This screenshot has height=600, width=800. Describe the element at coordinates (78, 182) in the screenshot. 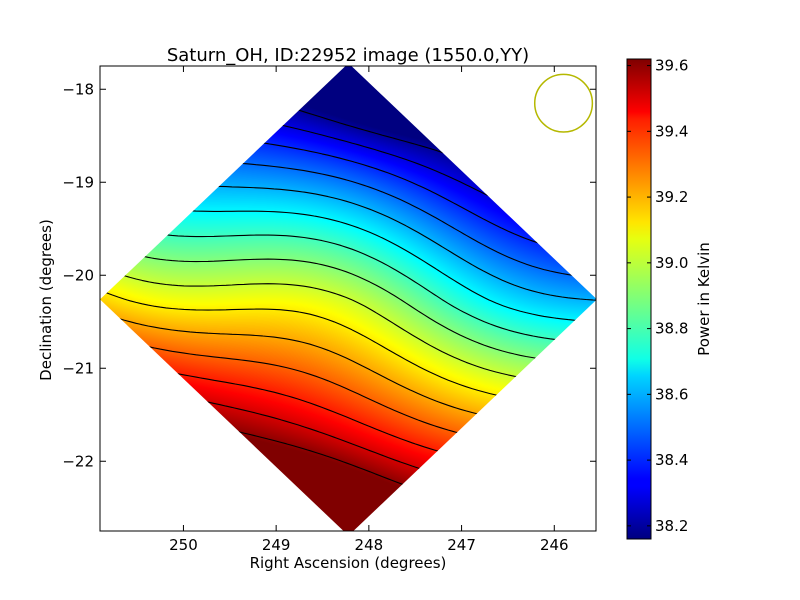

I see `y-tick-label: −19` at that location.